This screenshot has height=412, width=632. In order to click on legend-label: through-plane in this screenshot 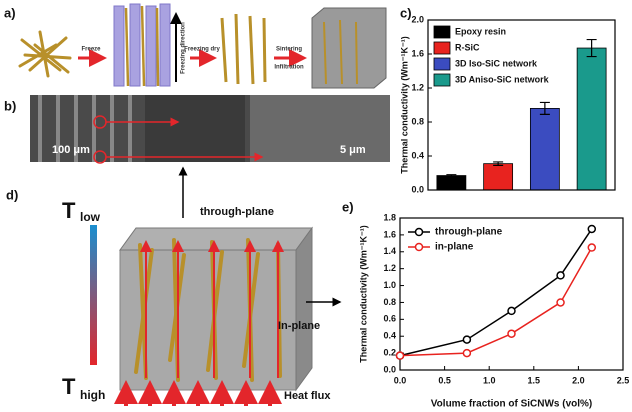, I will do `click(469, 232)`.